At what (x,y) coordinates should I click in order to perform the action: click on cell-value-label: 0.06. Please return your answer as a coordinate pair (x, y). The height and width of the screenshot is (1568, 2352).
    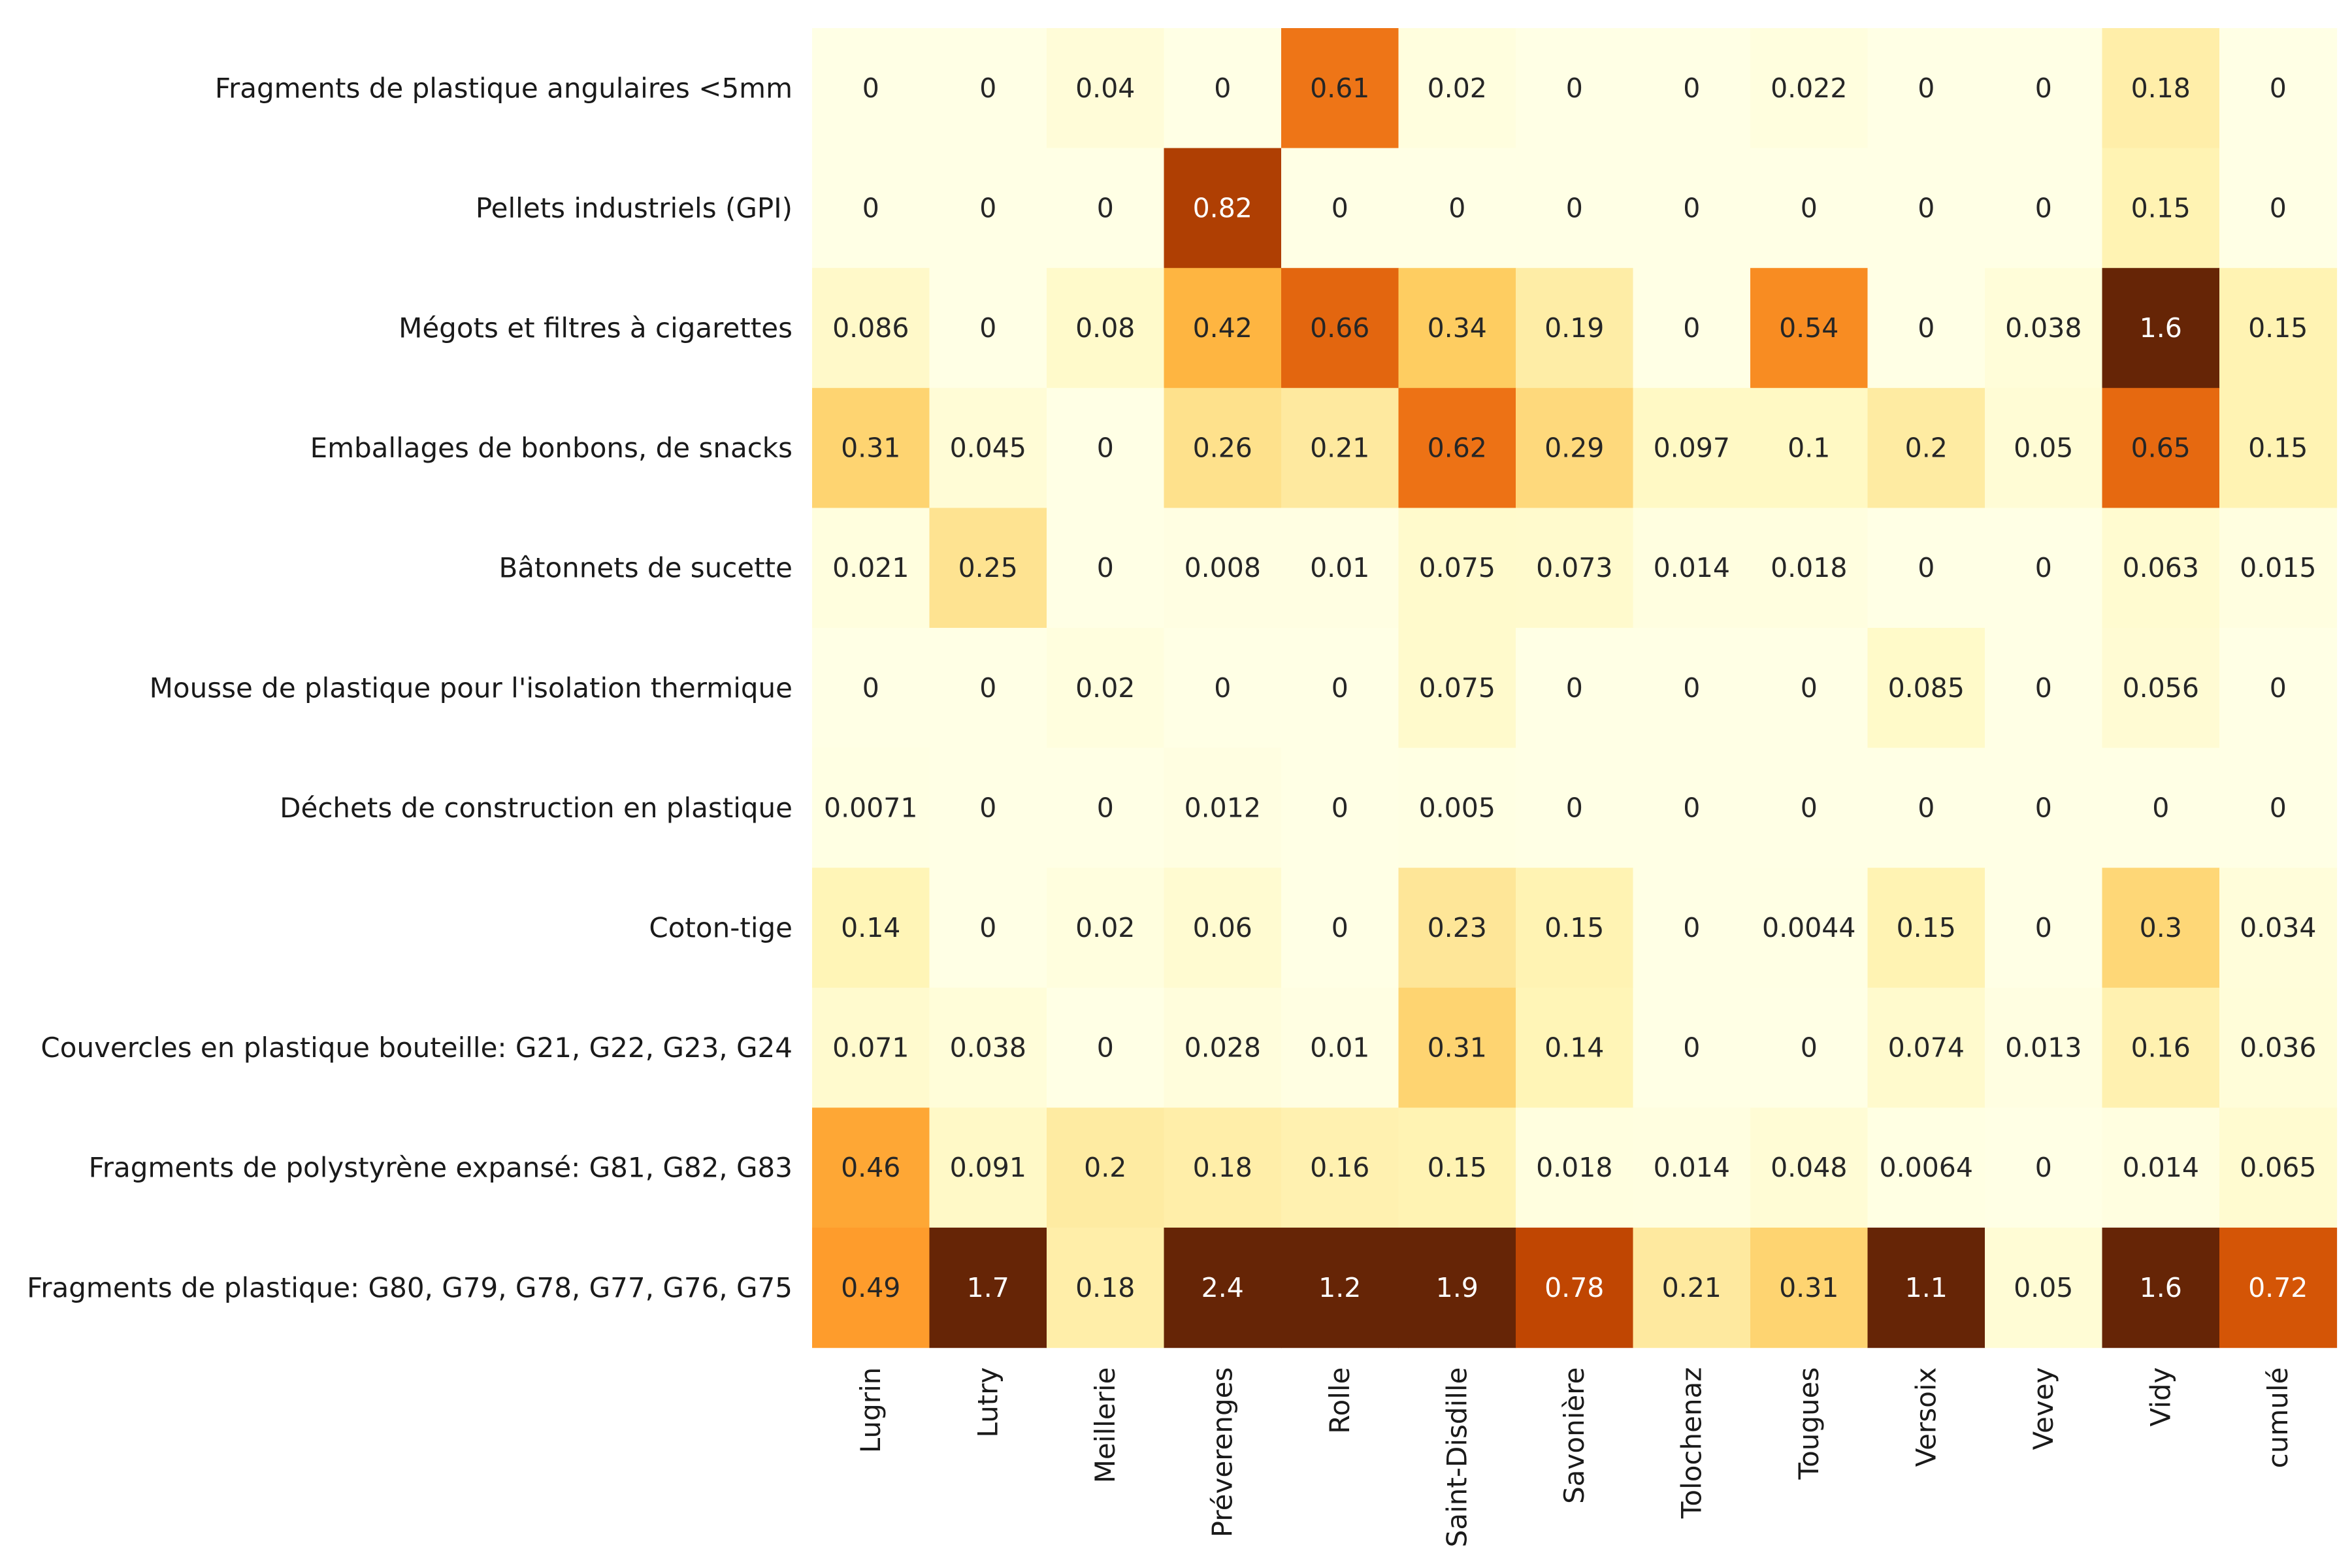
    Looking at the image, I should click on (1222, 927).